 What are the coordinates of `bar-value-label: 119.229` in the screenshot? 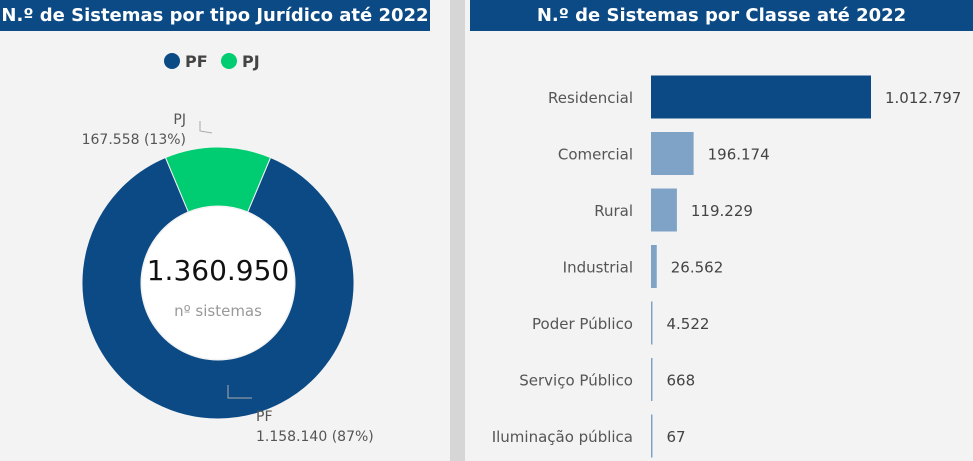 It's located at (722, 211).